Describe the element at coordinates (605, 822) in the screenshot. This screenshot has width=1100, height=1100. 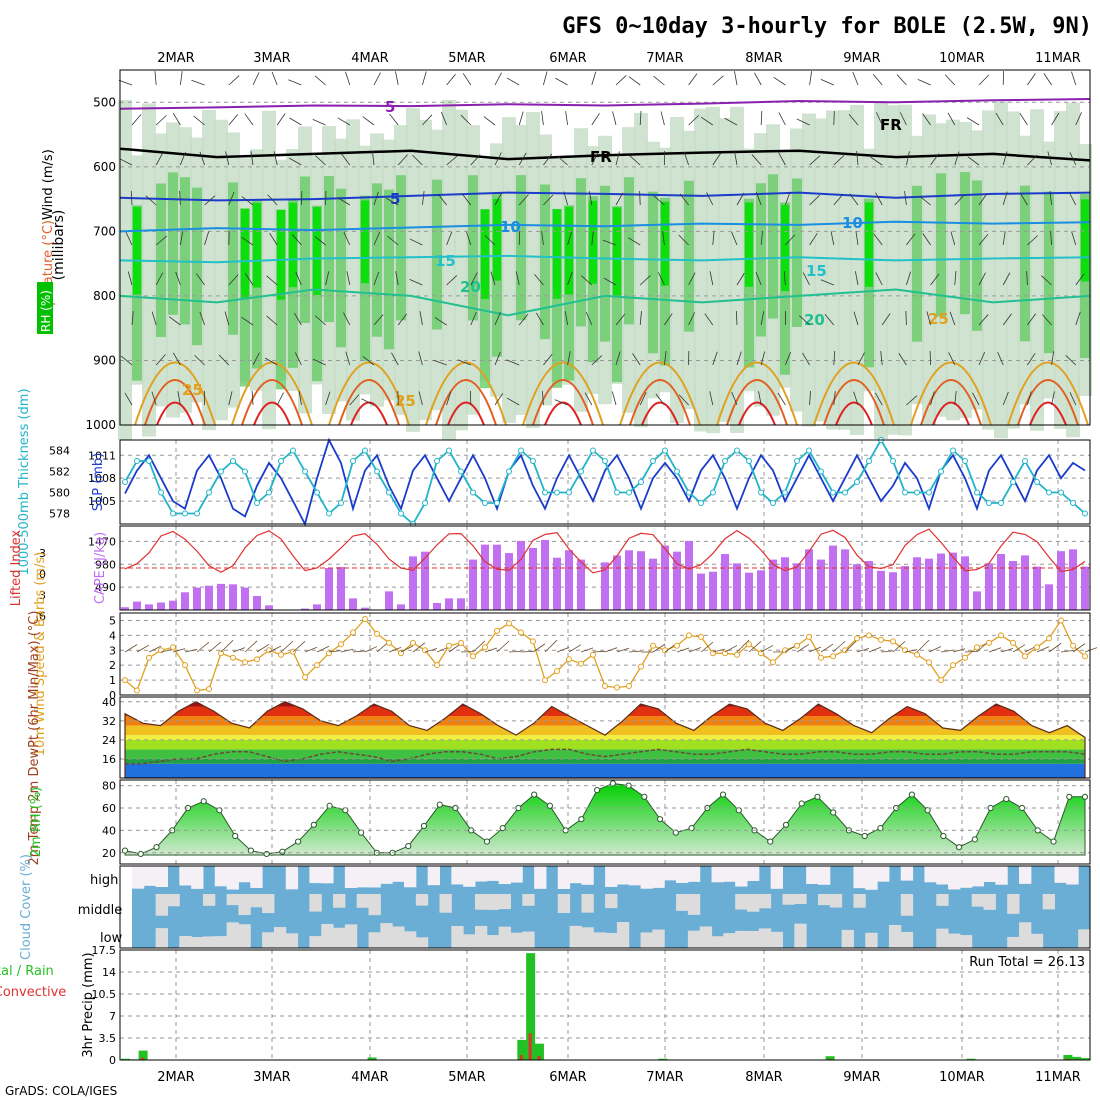
I see `rh-panel-frame` at that location.